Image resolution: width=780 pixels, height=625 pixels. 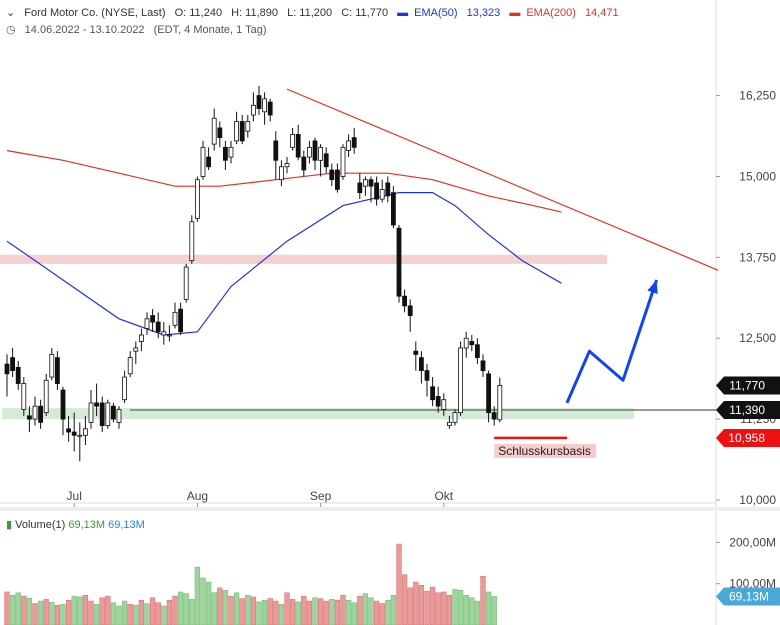 What do you see at coordinates (250, 584) in the screenshot?
I see `volume-bars` at bounding box center [250, 584].